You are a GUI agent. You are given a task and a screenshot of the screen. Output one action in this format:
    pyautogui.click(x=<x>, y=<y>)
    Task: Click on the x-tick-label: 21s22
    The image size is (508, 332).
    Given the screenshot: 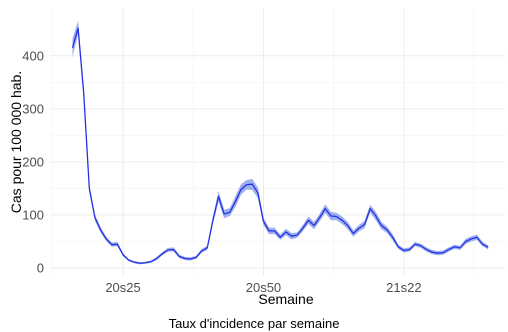 What is the action you would take?
    pyautogui.click(x=403, y=287)
    